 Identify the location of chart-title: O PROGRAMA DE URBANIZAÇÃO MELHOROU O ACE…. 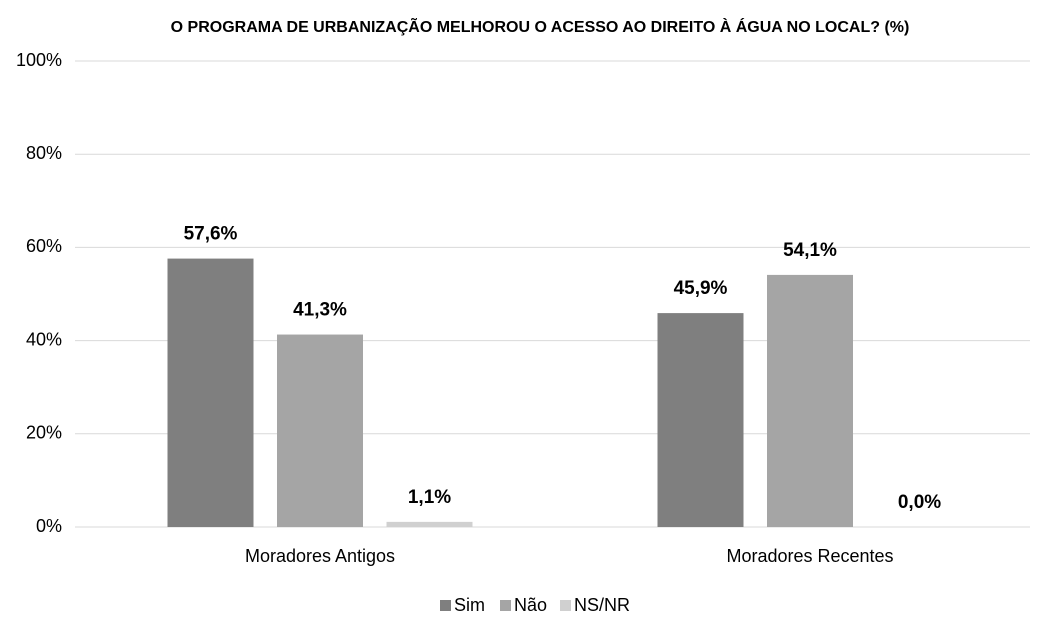
(540, 26).